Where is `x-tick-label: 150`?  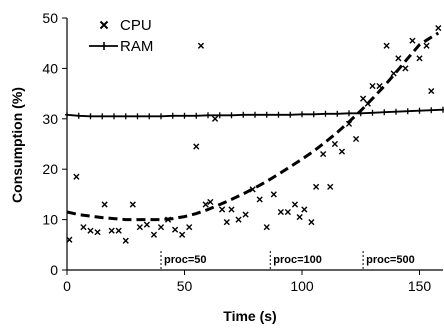
x-tick-label: 150 is located at coordinates (420, 286).